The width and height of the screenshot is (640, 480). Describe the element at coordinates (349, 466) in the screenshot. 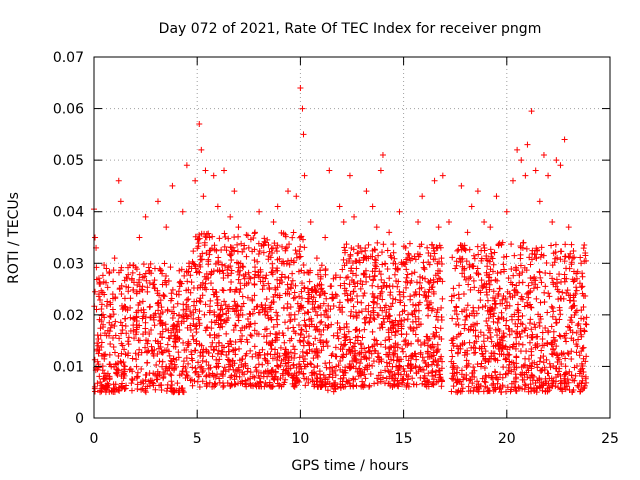

I see `x-axis-label: GPS time / hours` at that location.